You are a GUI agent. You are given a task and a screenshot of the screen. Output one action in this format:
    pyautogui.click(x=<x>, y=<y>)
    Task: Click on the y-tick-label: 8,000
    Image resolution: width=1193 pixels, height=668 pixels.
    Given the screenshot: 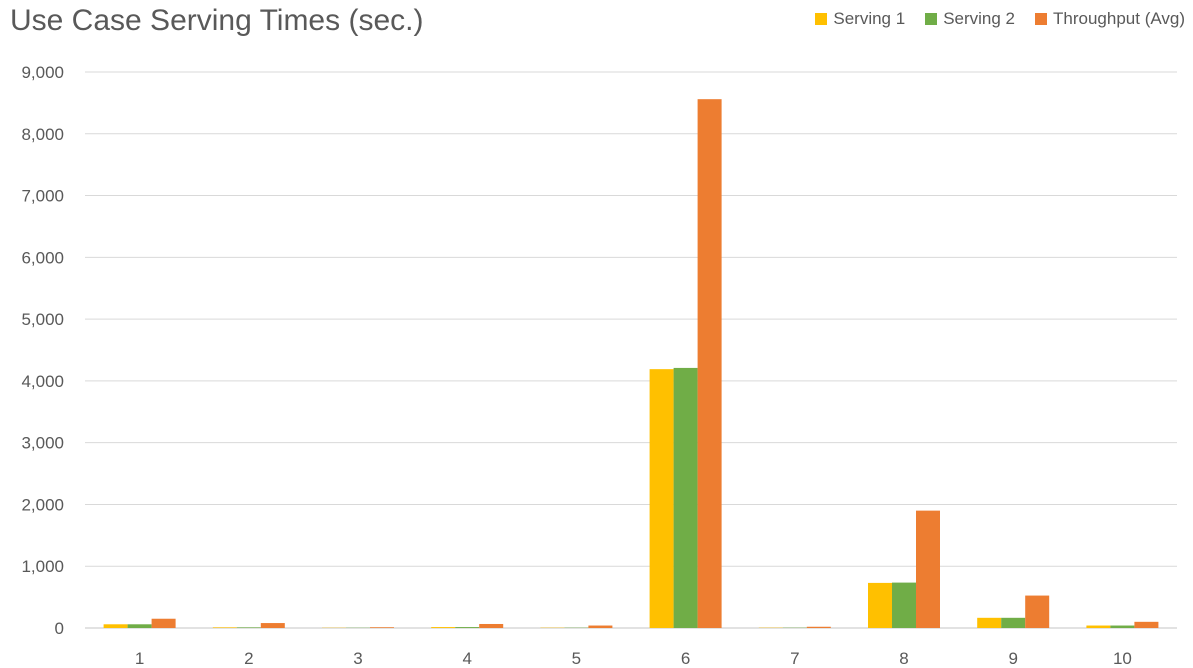 What is the action you would take?
    pyautogui.click(x=42, y=134)
    